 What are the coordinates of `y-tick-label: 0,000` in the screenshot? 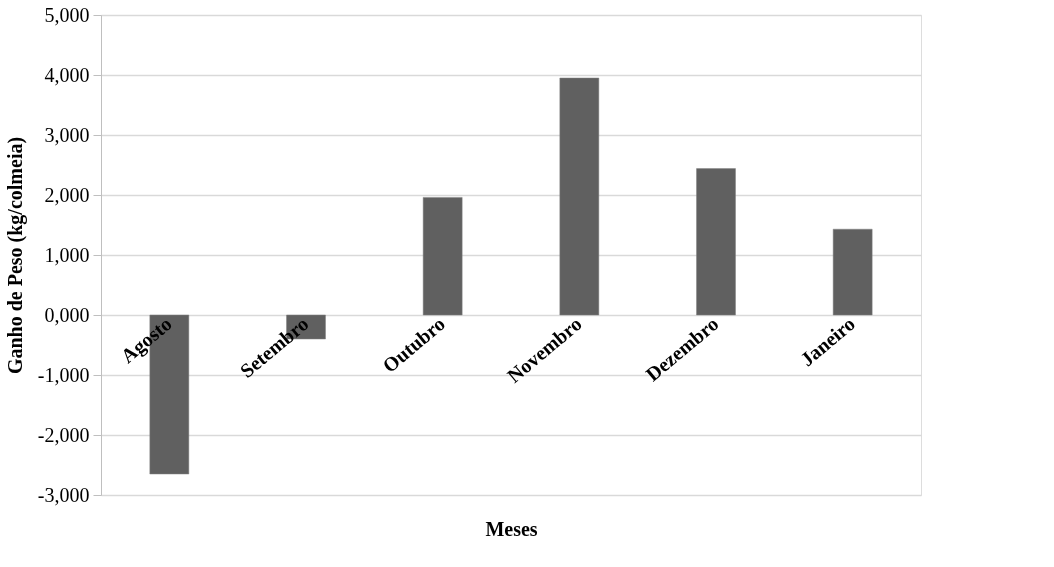 It's located at (67, 314).